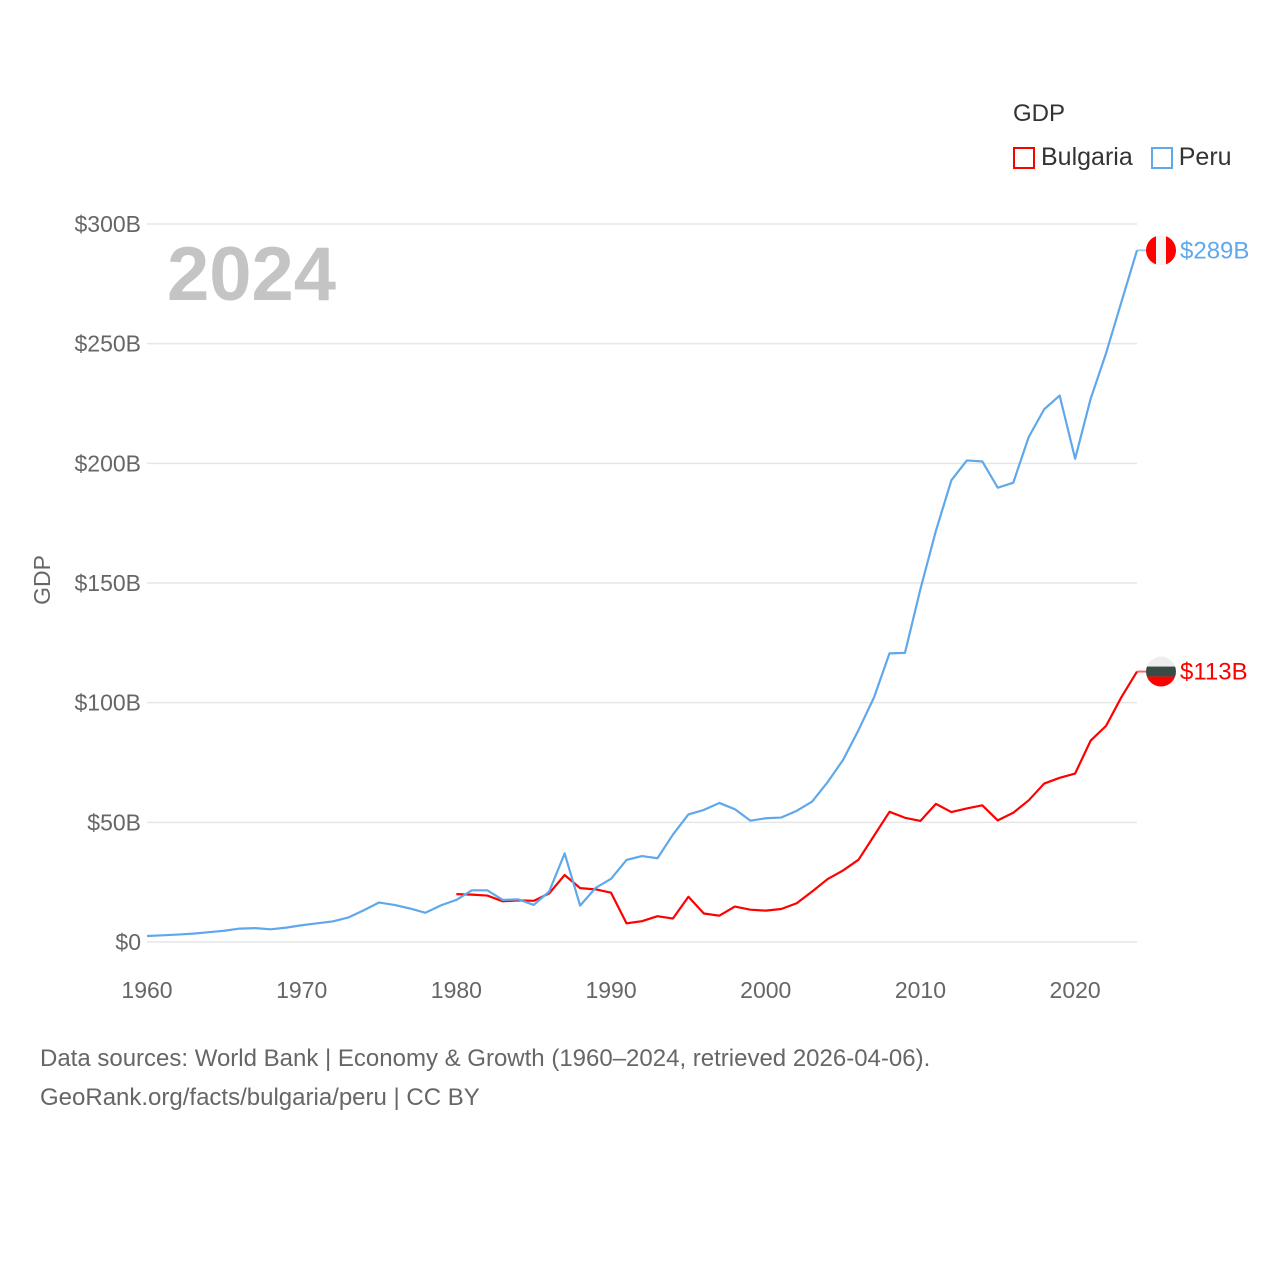  Describe the element at coordinates (301, 990) in the screenshot. I see `x-tick-label: 1970` at that location.